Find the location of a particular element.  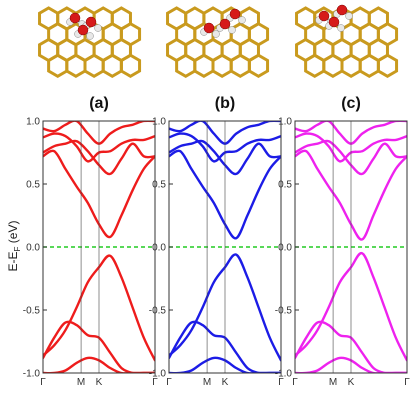

panel-label: (b) is located at coordinates (225, 103).